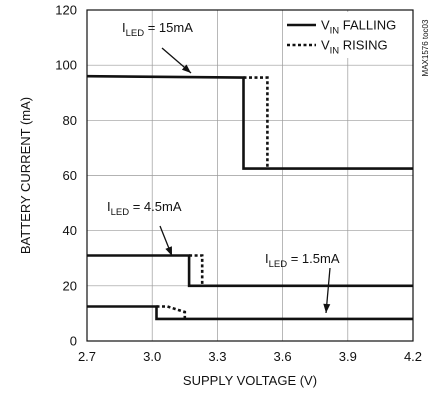 This screenshot has height=400, width=435. Describe the element at coordinates (66, 65) in the screenshot. I see `y-tick-label-5: 100` at that location.